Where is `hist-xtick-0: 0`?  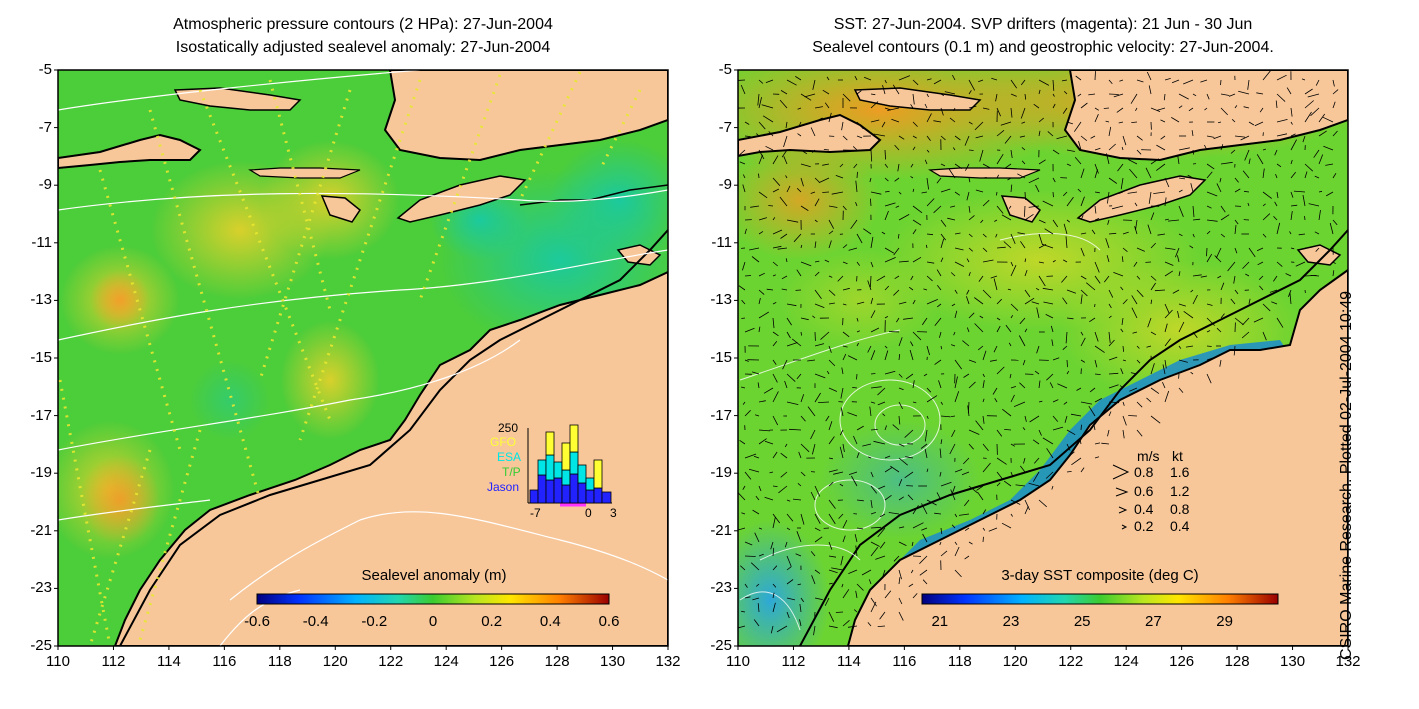
hist-xtick-0: 0 is located at coordinates (588, 513).